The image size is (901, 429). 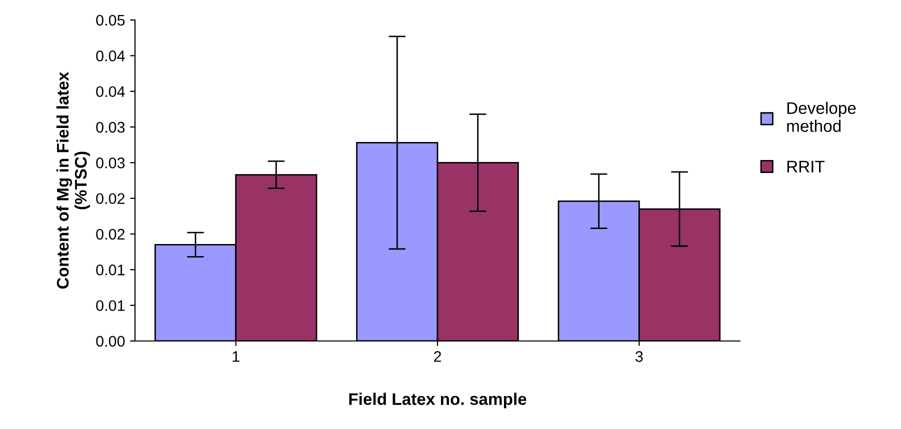 What do you see at coordinates (110, 20) in the screenshot?
I see `y-tick-label: 0.05` at bounding box center [110, 20].